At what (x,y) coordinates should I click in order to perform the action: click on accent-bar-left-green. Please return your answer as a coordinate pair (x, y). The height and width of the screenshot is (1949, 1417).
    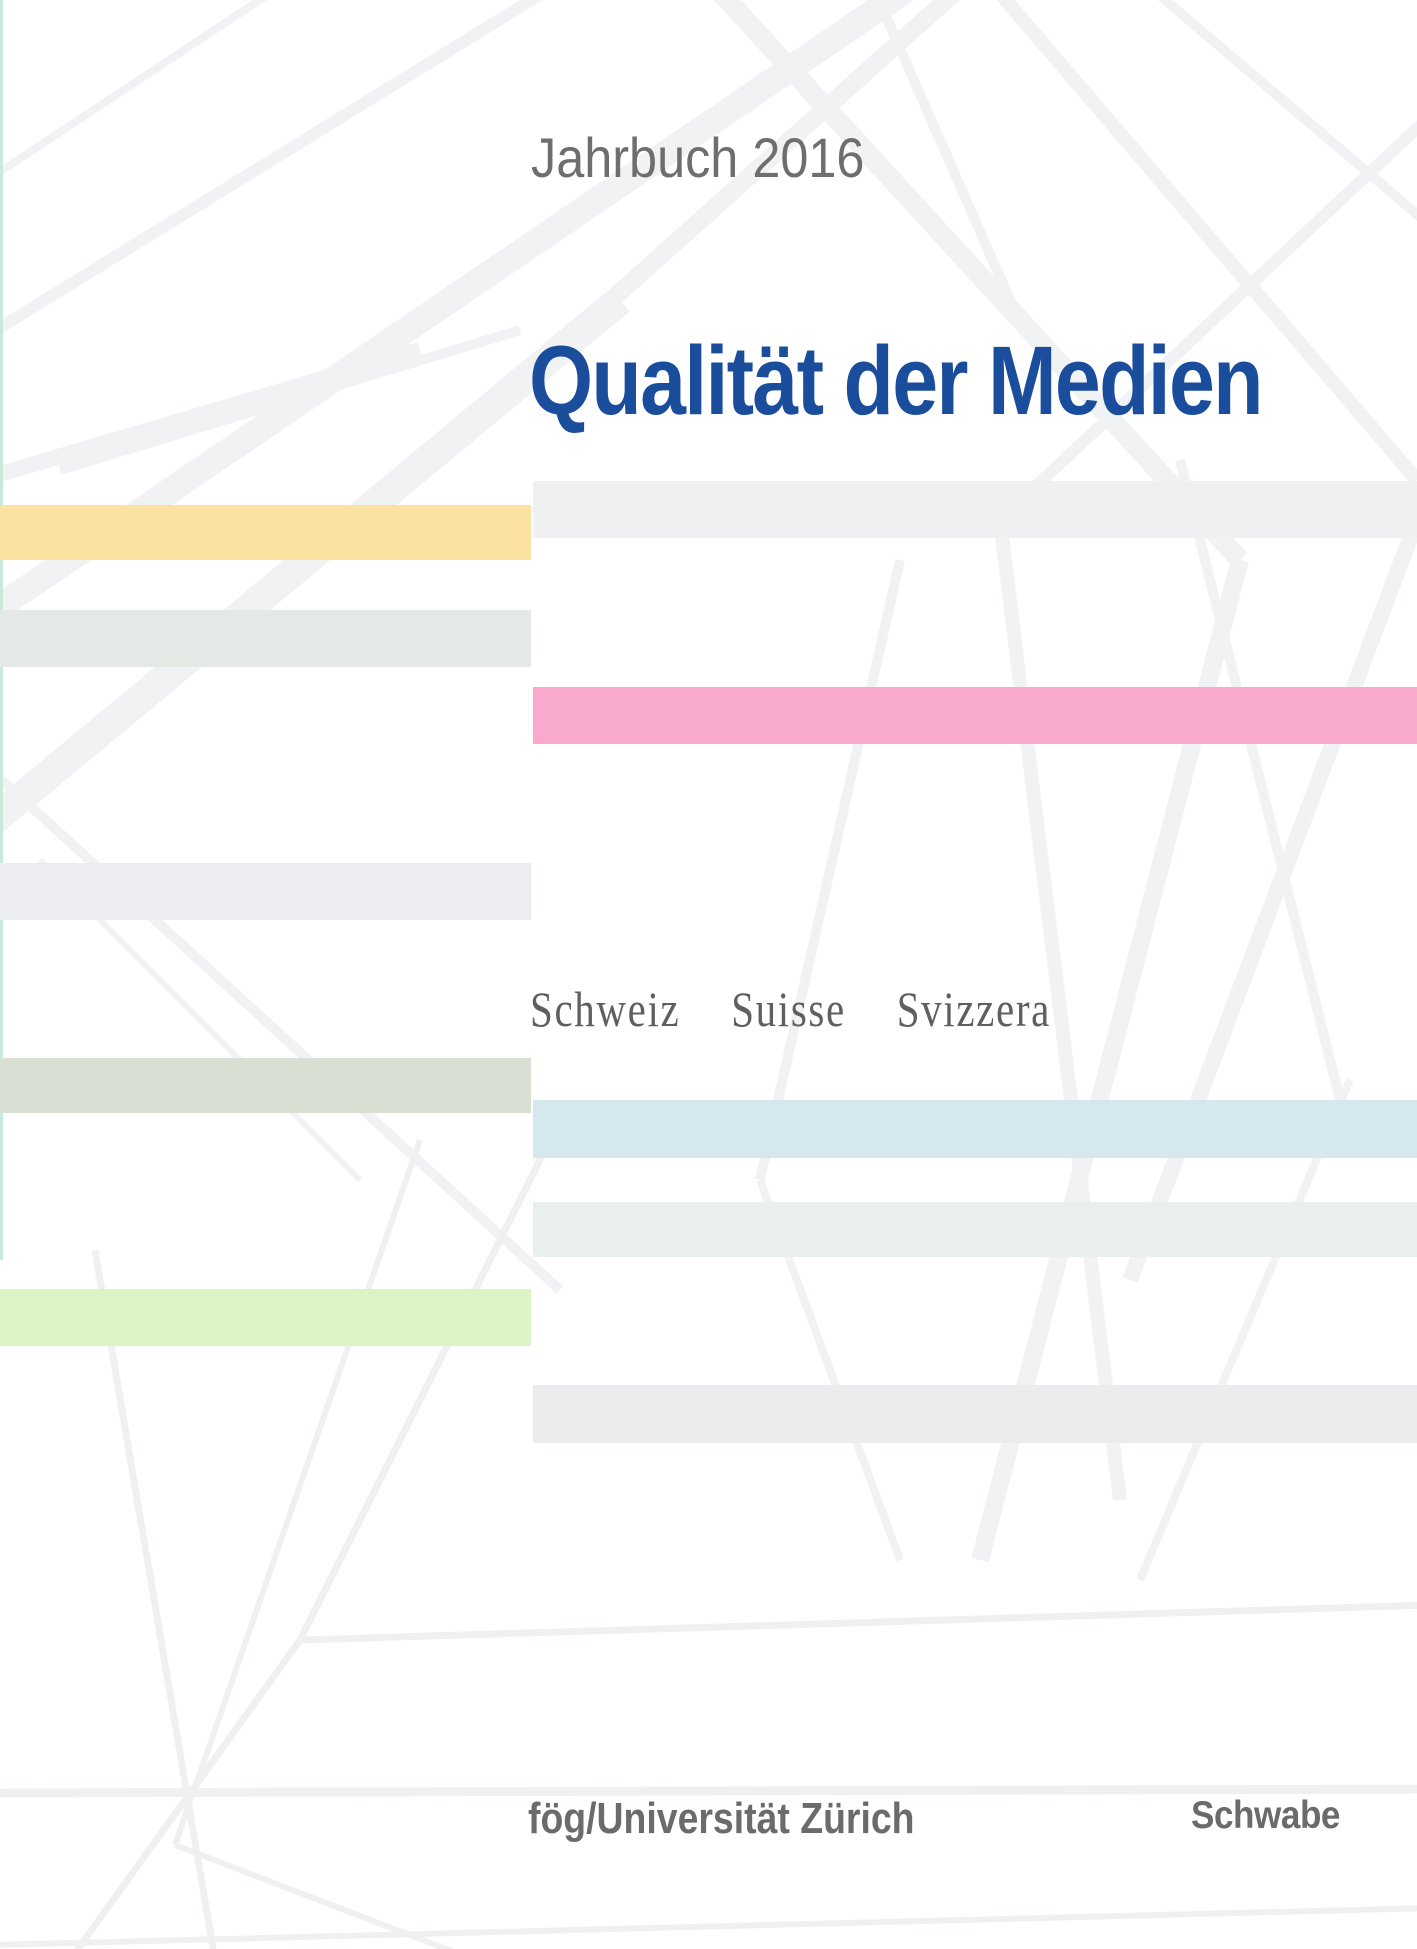
    Looking at the image, I should click on (265, 1317).